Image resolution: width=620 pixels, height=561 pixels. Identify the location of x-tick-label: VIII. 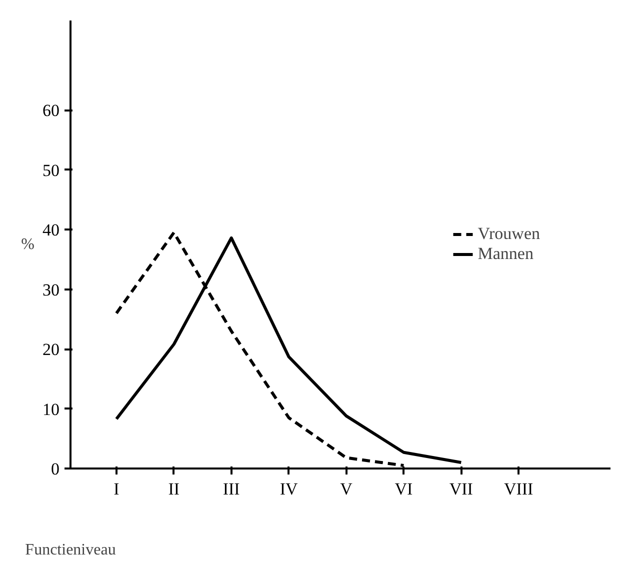
(519, 489).